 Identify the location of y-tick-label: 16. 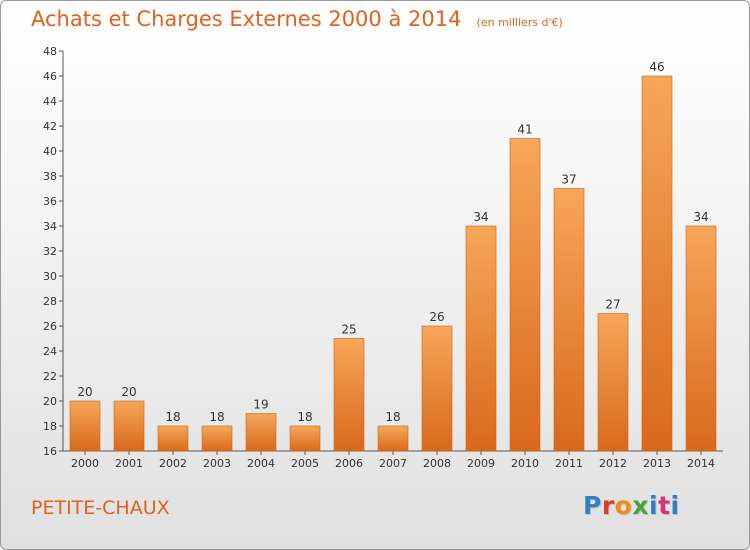
(50, 451).